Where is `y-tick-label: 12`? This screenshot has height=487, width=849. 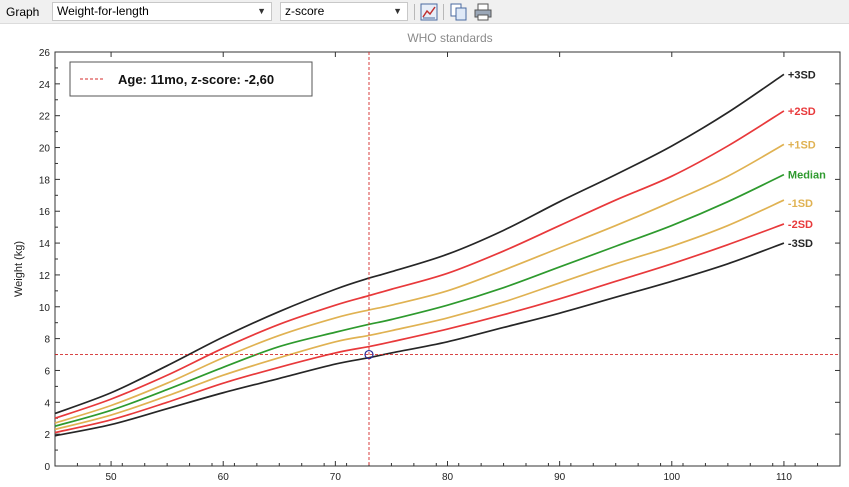 y-tick-label: 12 is located at coordinates (45, 276).